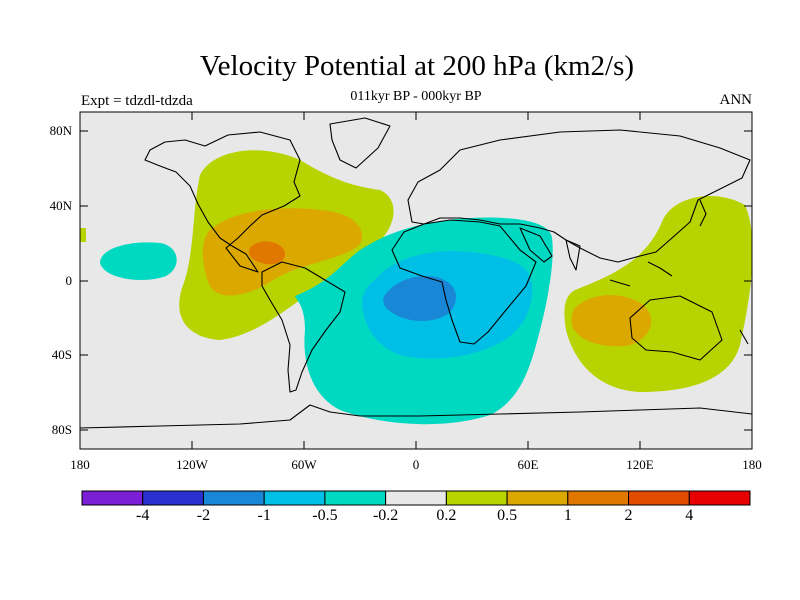 The height and width of the screenshot is (600, 800). What do you see at coordinates (222, 202) in the screenshot?
I see `coastline-north-america` at bounding box center [222, 202].